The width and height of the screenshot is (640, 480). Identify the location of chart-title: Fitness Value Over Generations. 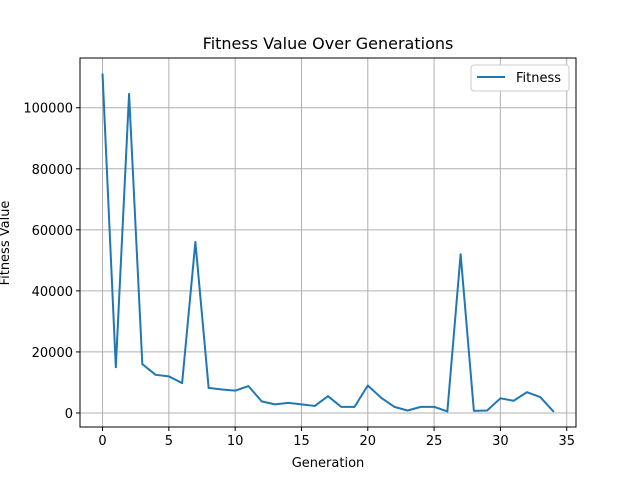
(328, 43).